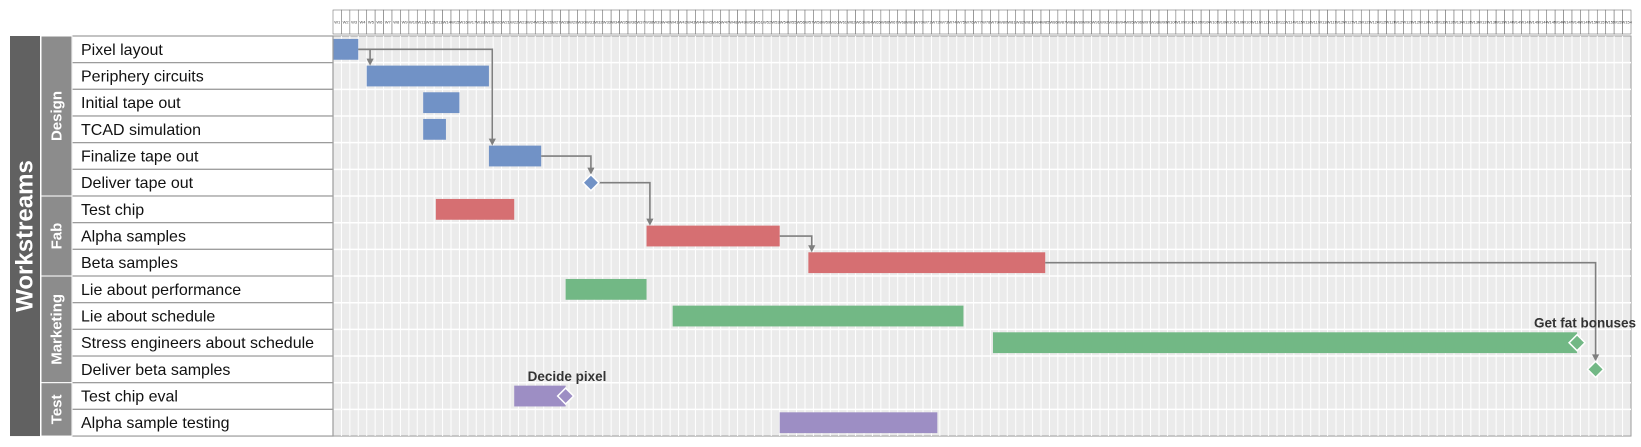 This screenshot has width=1641, height=447. Describe the element at coordinates (56, 116) in the screenshot. I see `group-box` at that location.